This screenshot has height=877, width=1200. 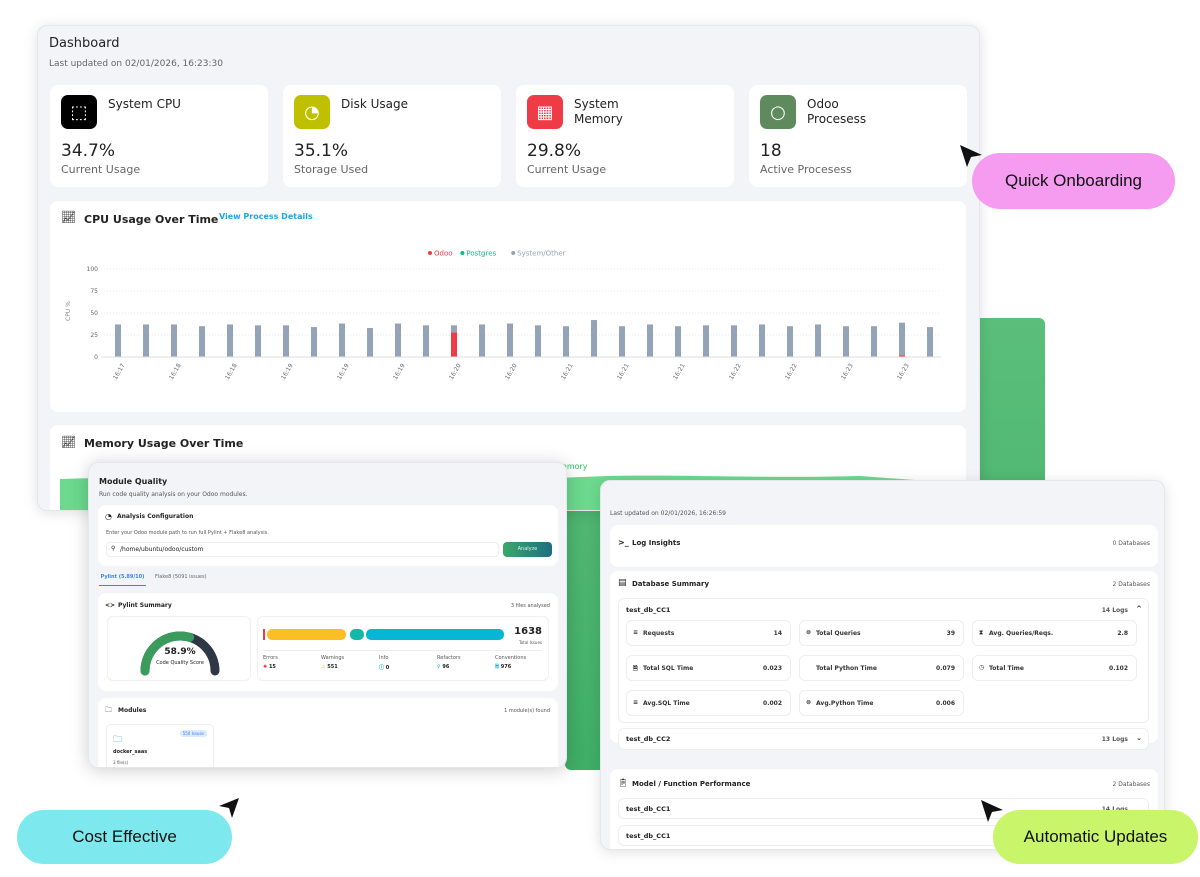 What do you see at coordinates (1021, 633) in the screenshot?
I see `metric-label: Avg. Queries/Reqs.` at bounding box center [1021, 633].